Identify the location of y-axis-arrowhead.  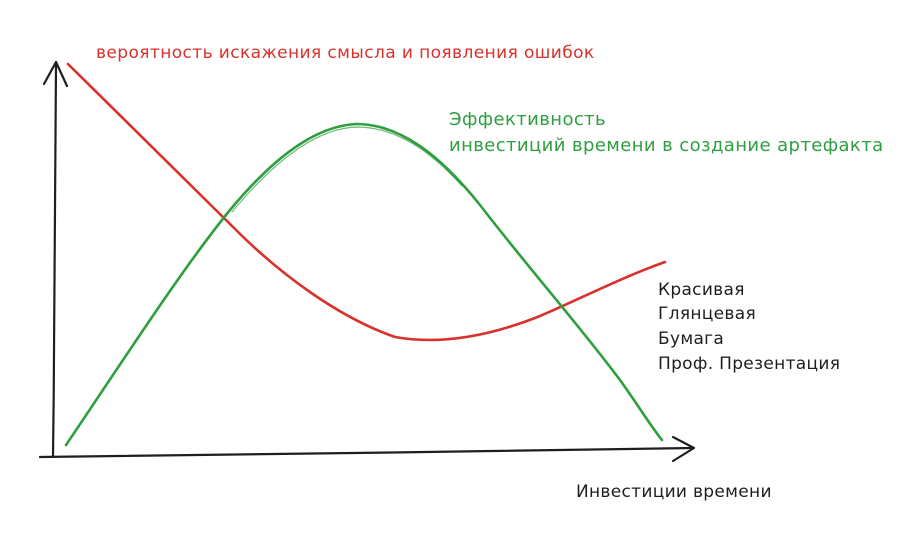
(55, 74).